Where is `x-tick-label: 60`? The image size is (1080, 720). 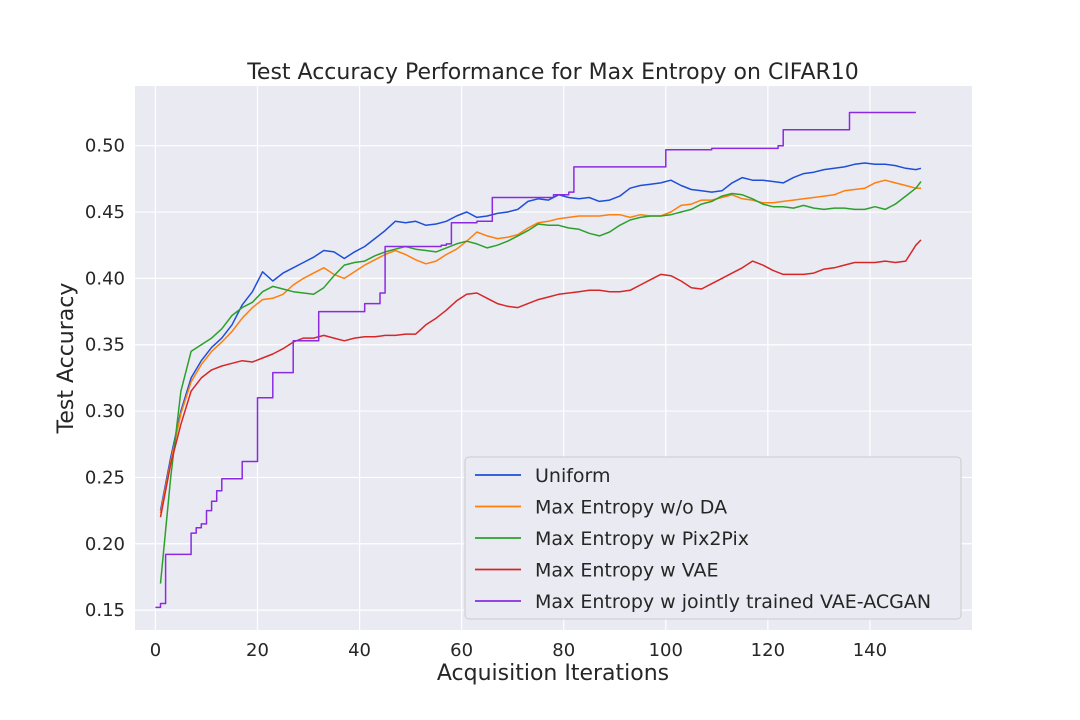 x-tick-label: 60 is located at coordinates (461, 650).